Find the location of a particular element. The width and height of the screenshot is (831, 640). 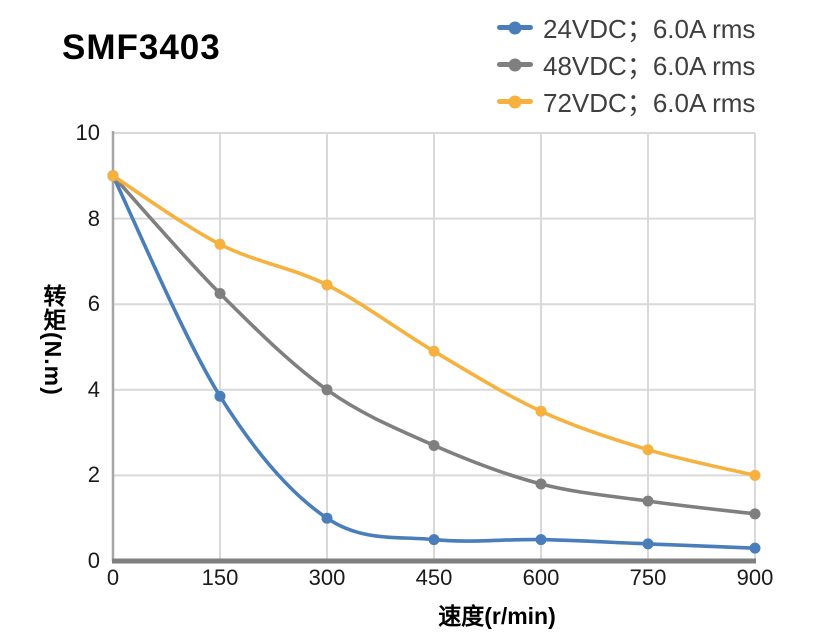

x-tick-label: 300 is located at coordinates (327, 577).